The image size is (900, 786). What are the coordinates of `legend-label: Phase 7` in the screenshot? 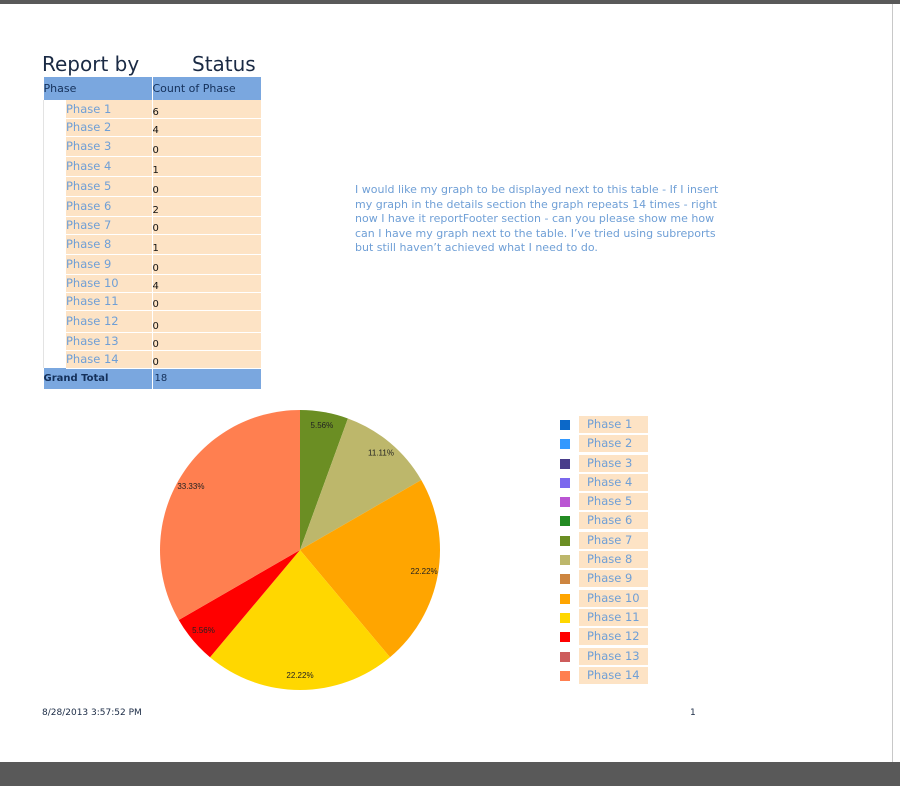 It's located at (613, 540).